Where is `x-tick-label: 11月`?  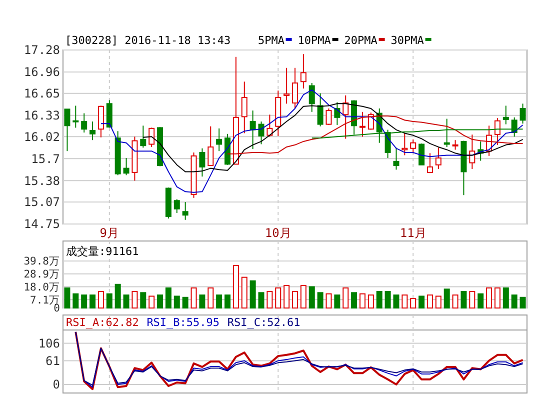
x-tick-label: 11月 is located at coordinates (413, 233).